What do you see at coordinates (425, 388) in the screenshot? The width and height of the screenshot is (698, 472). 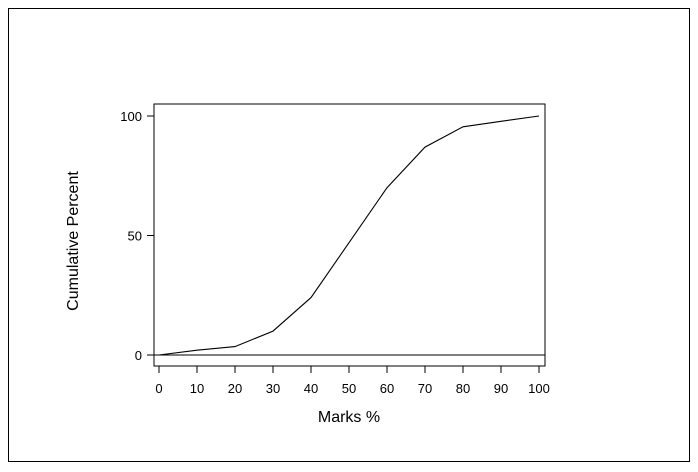 I see `x-tick-label: 70` at bounding box center [425, 388].